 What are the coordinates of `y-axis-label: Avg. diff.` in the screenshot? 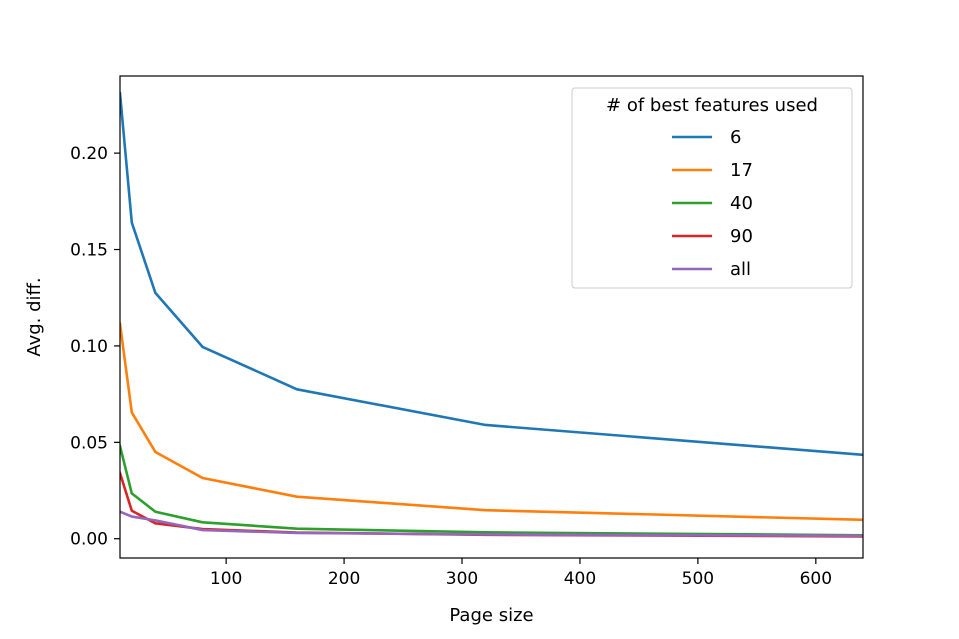 It's located at (34, 316).